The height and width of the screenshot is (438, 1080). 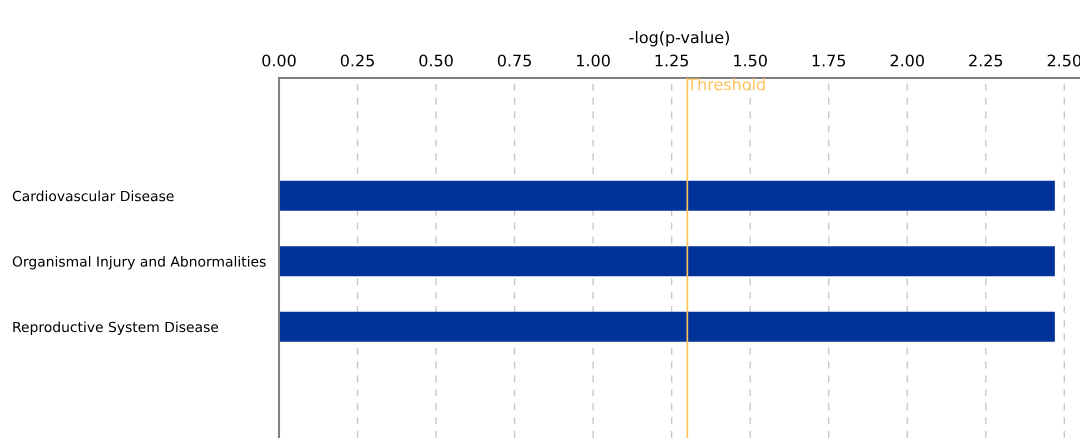 I want to click on x-tick-label: 0.00, so click(x=279, y=60).